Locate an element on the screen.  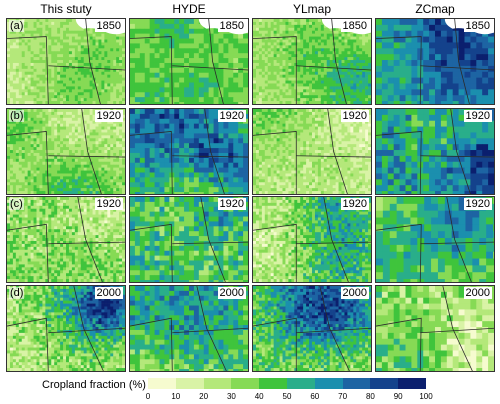
legend-tick-label: 90 is located at coordinates (398, 396).